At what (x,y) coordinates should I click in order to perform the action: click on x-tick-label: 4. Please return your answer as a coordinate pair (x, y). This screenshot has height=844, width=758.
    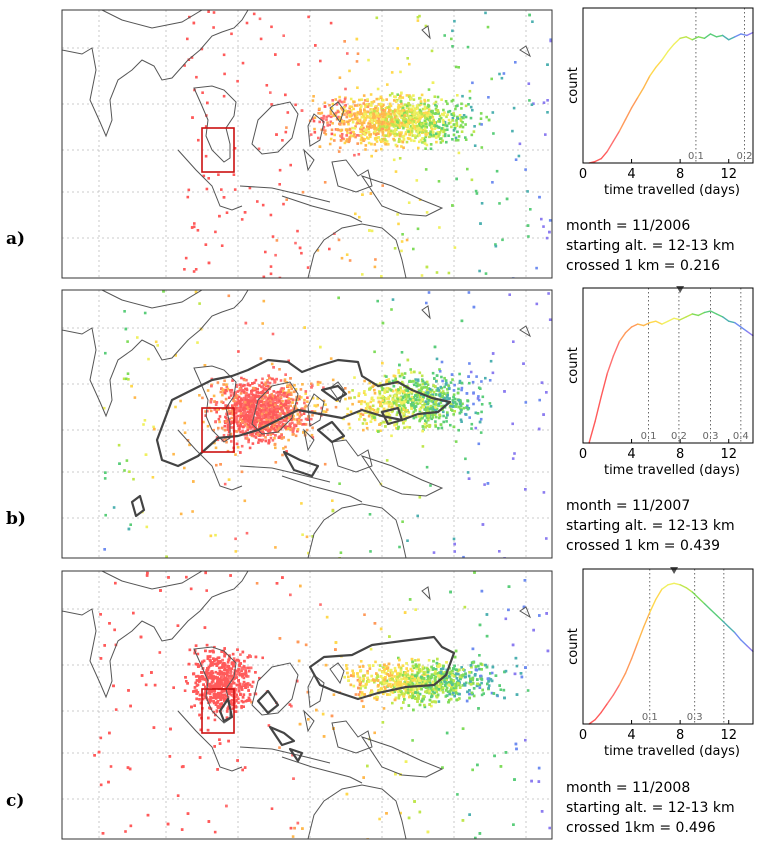
    Looking at the image, I should click on (631, 174).